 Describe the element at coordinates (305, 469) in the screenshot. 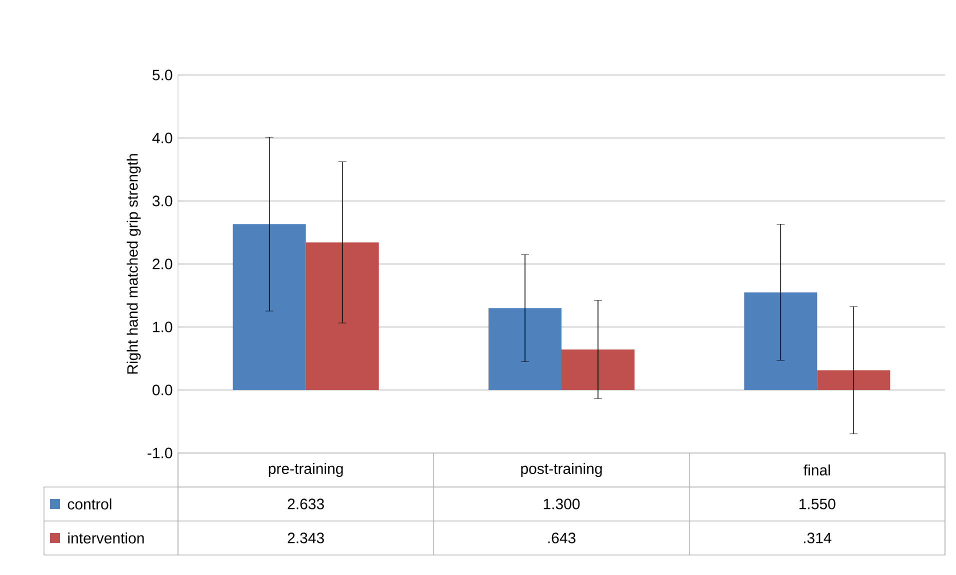

I see `x-tick-label: pre-training` at that location.